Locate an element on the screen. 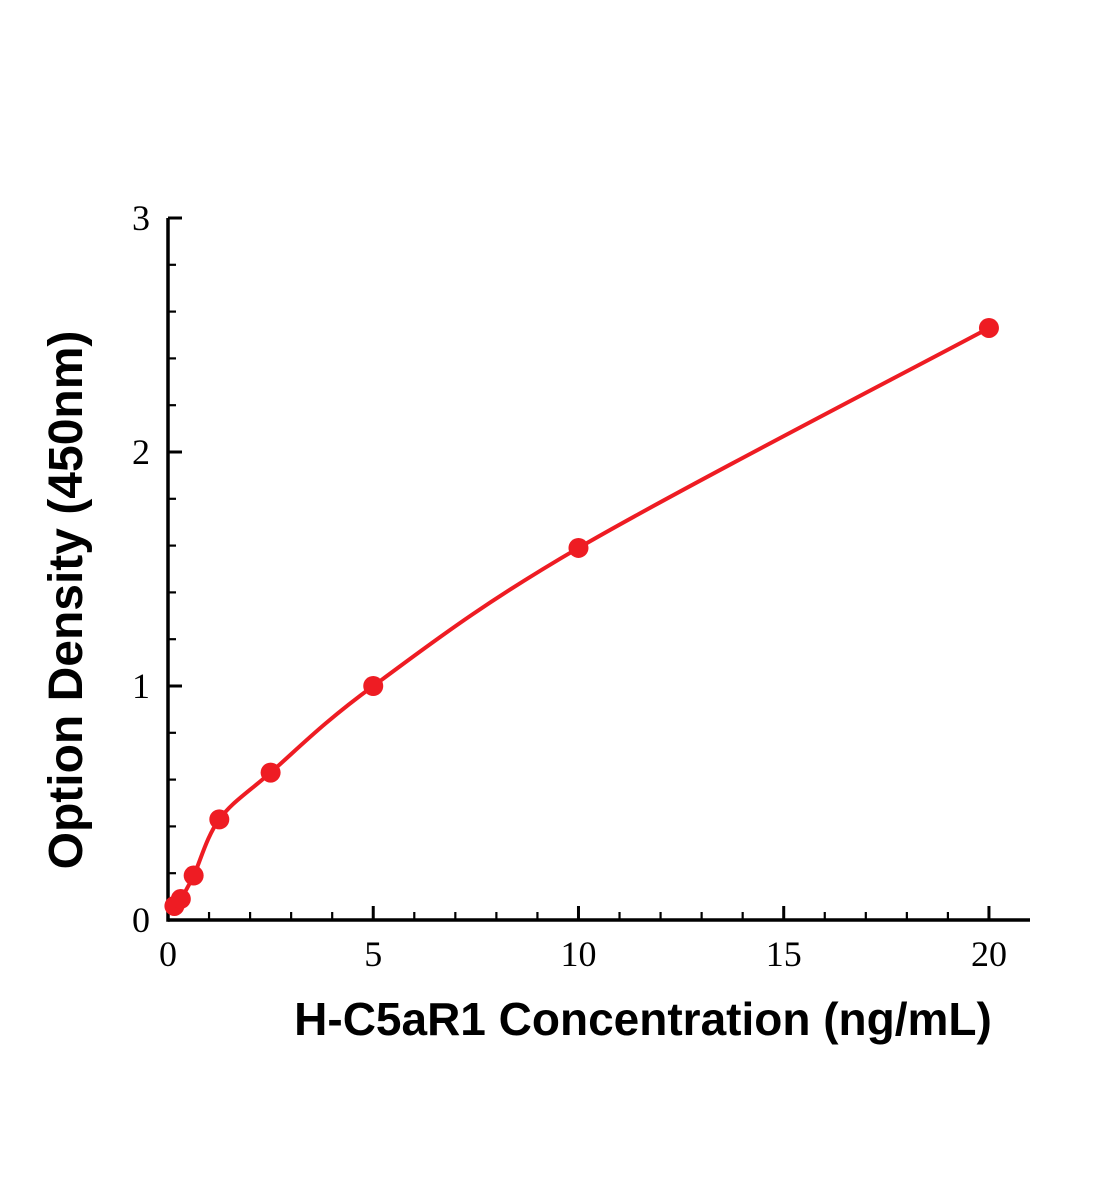 The image size is (1104, 1200). x-tick-label: 20 is located at coordinates (989, 954).